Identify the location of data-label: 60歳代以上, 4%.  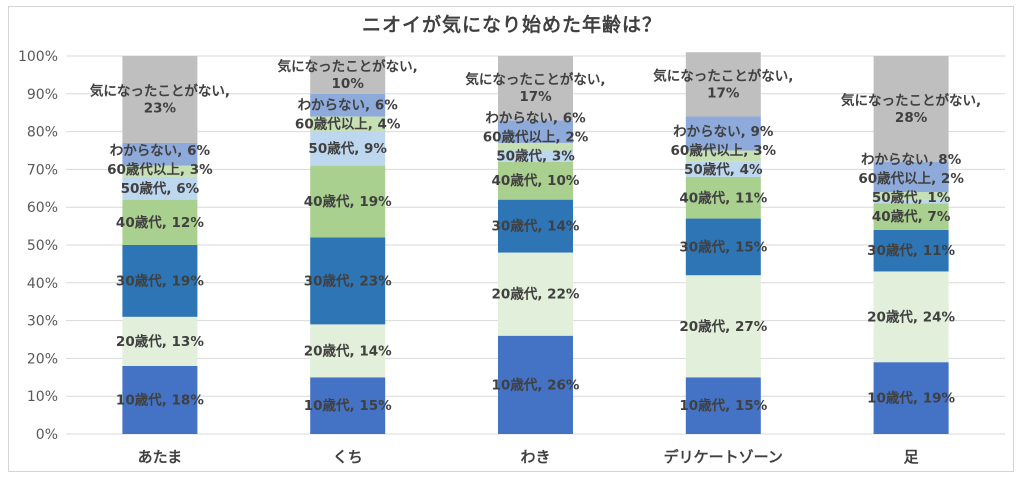
(348, 124).